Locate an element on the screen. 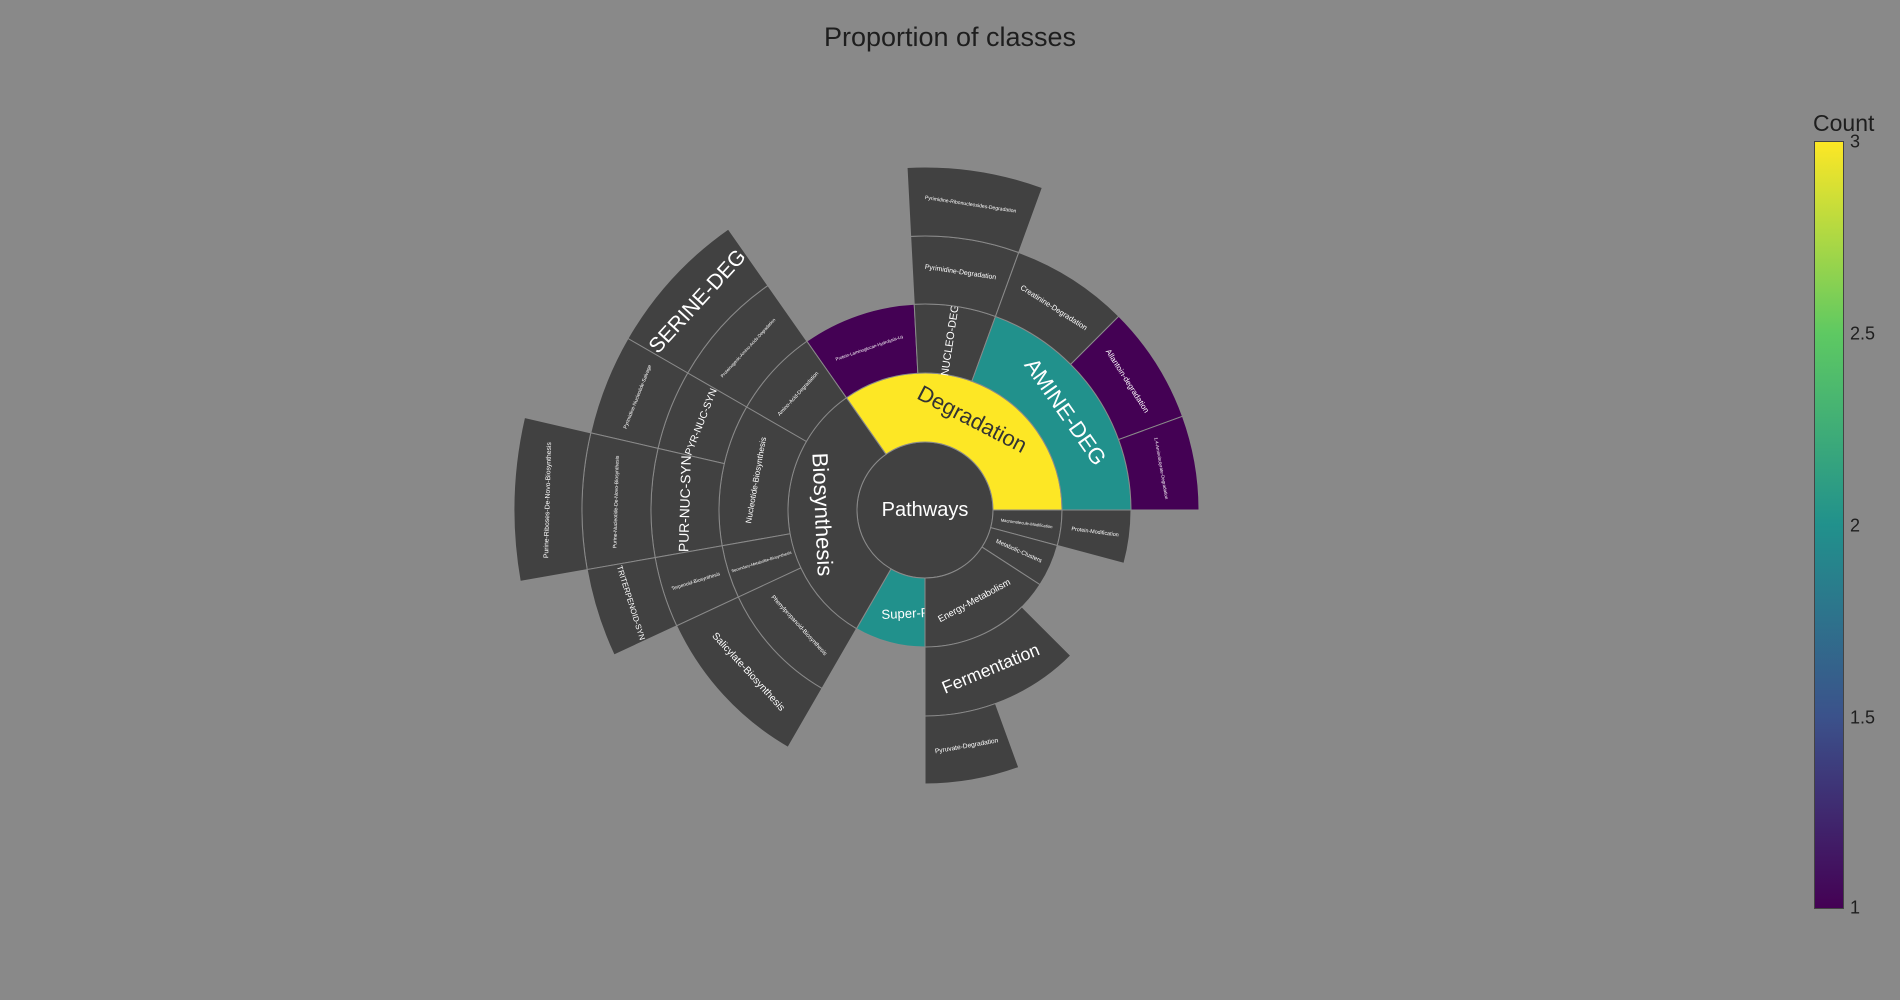 The image size is (1900, 1000). colorbar-tick: 3 is located at coordinates (1855, 141).